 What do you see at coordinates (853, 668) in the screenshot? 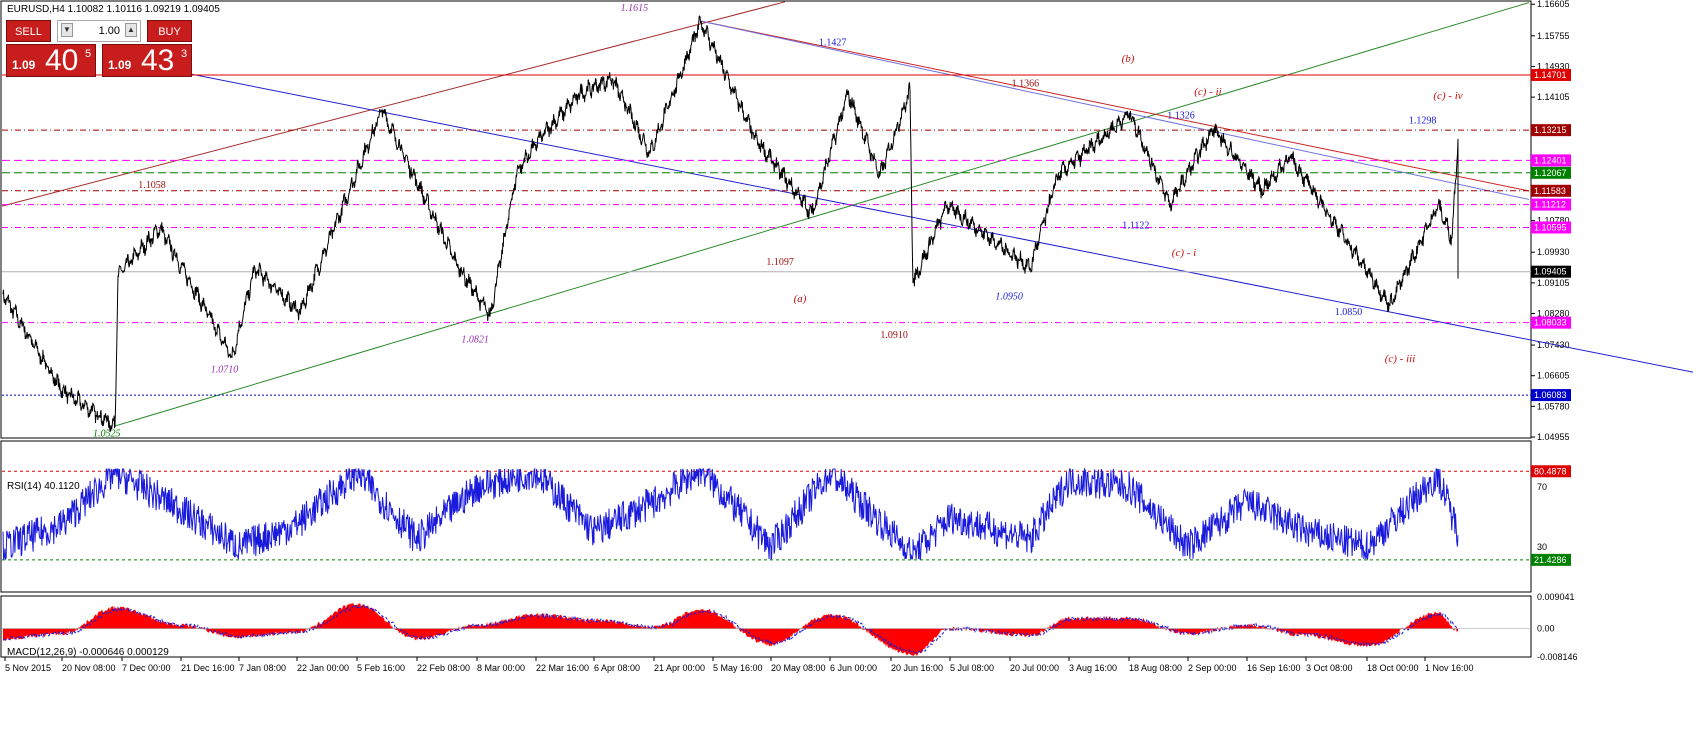
I see `time-axis-tick-label: 6 Jun 00:00` at bounding box center [853, 668].